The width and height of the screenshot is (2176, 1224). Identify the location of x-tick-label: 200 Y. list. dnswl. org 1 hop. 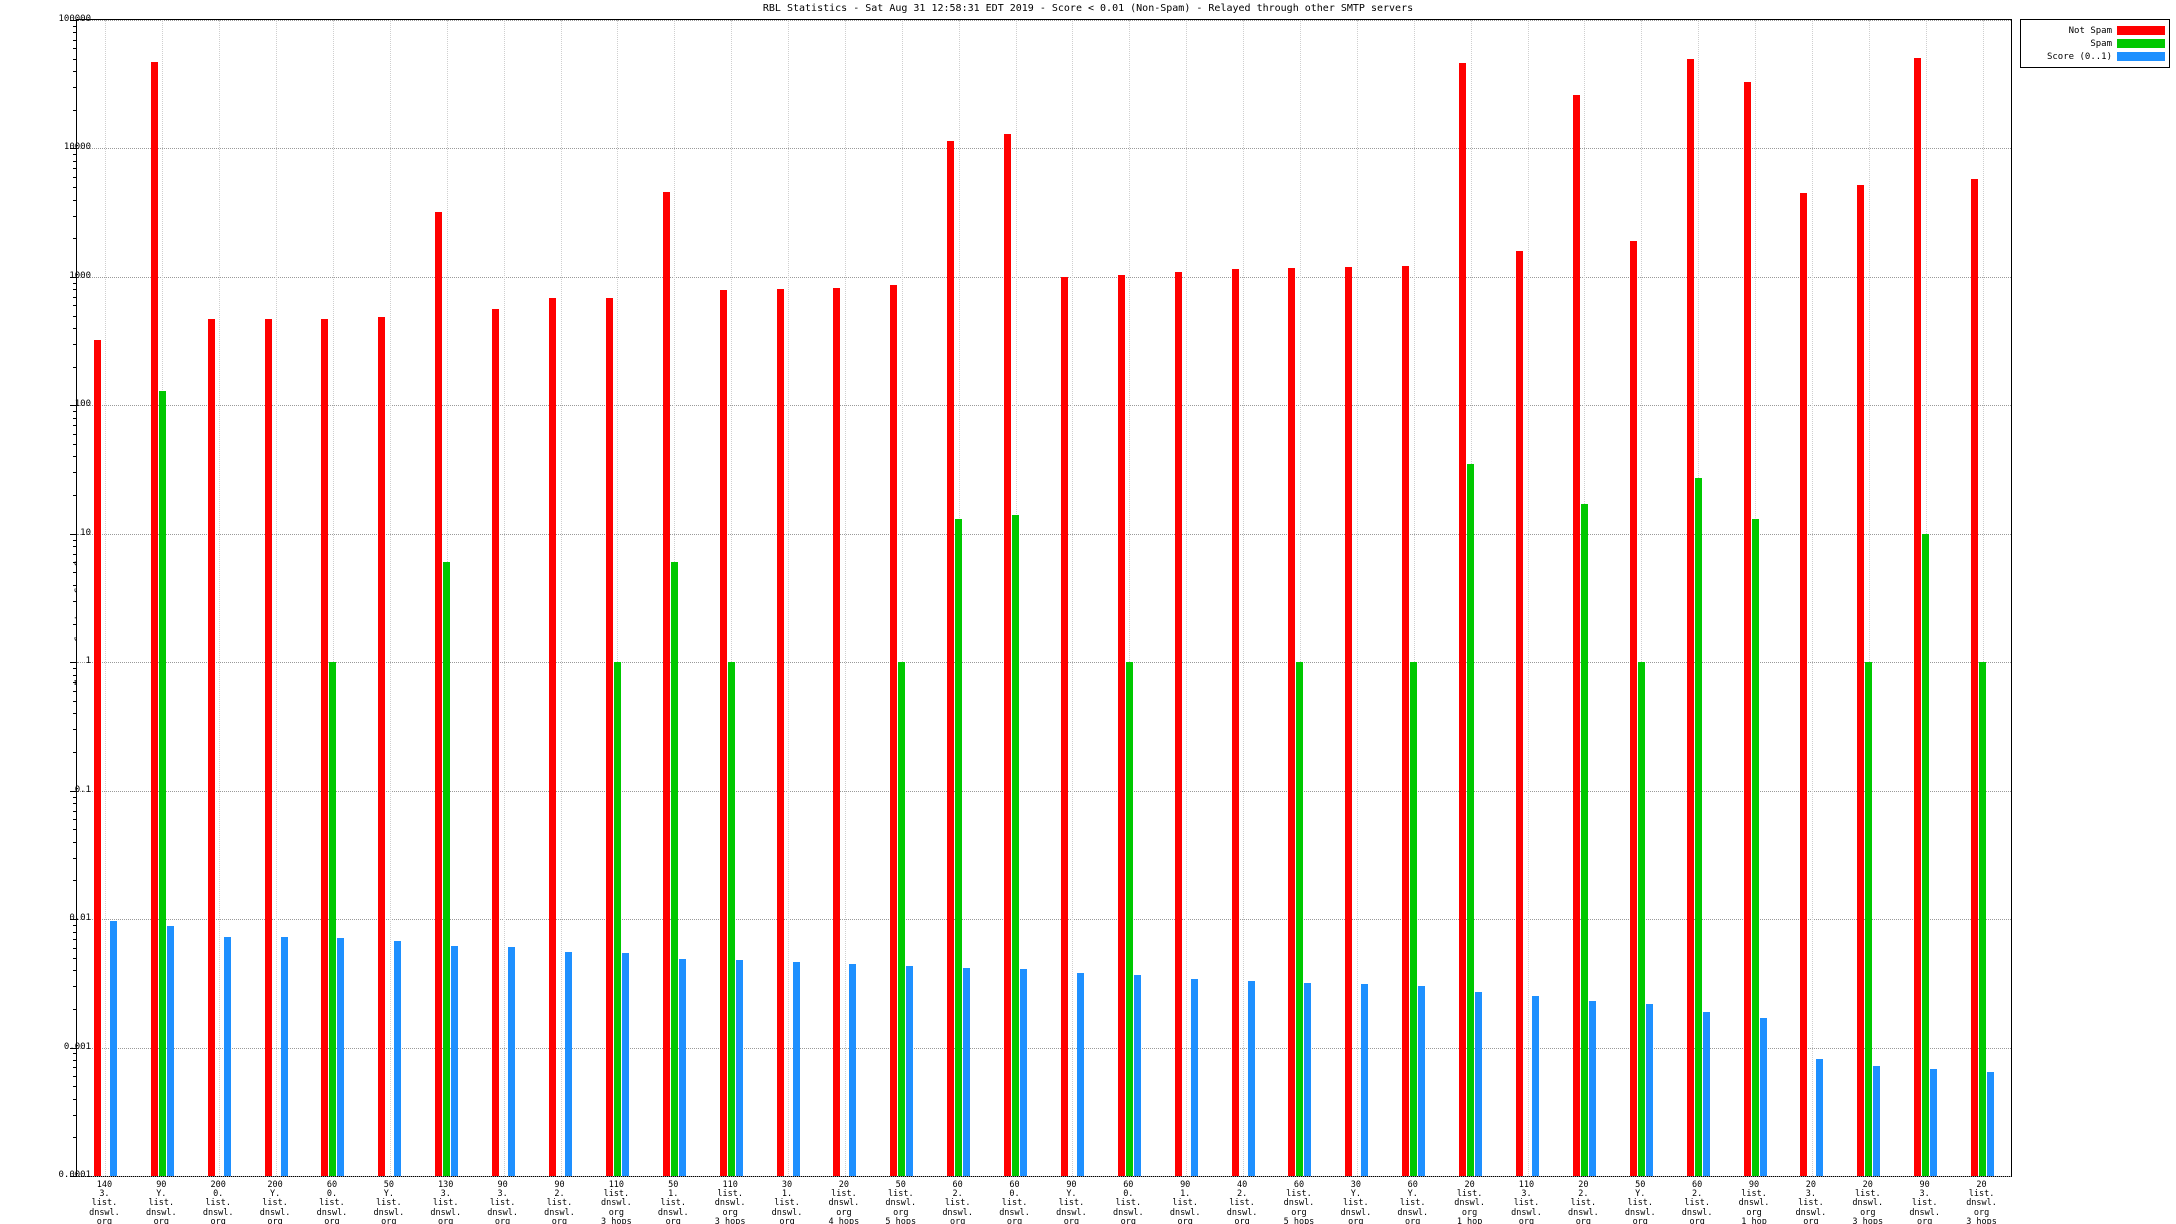
(275, 1202).